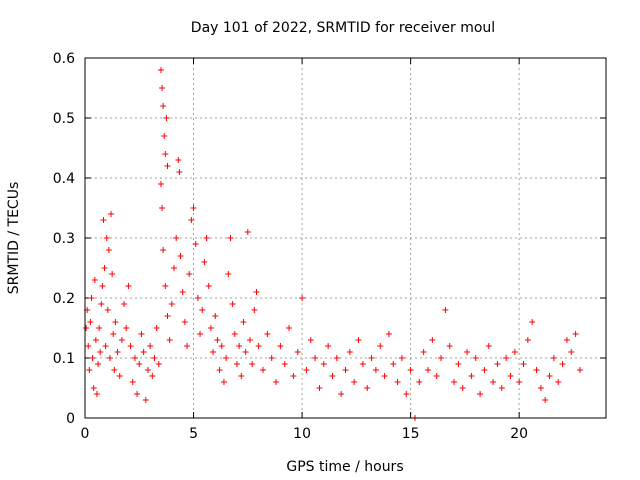 Image resolution: width=640 pixels, height=480 pixels. I want to click on y-tick-label: 0.3, so click(64, 239).